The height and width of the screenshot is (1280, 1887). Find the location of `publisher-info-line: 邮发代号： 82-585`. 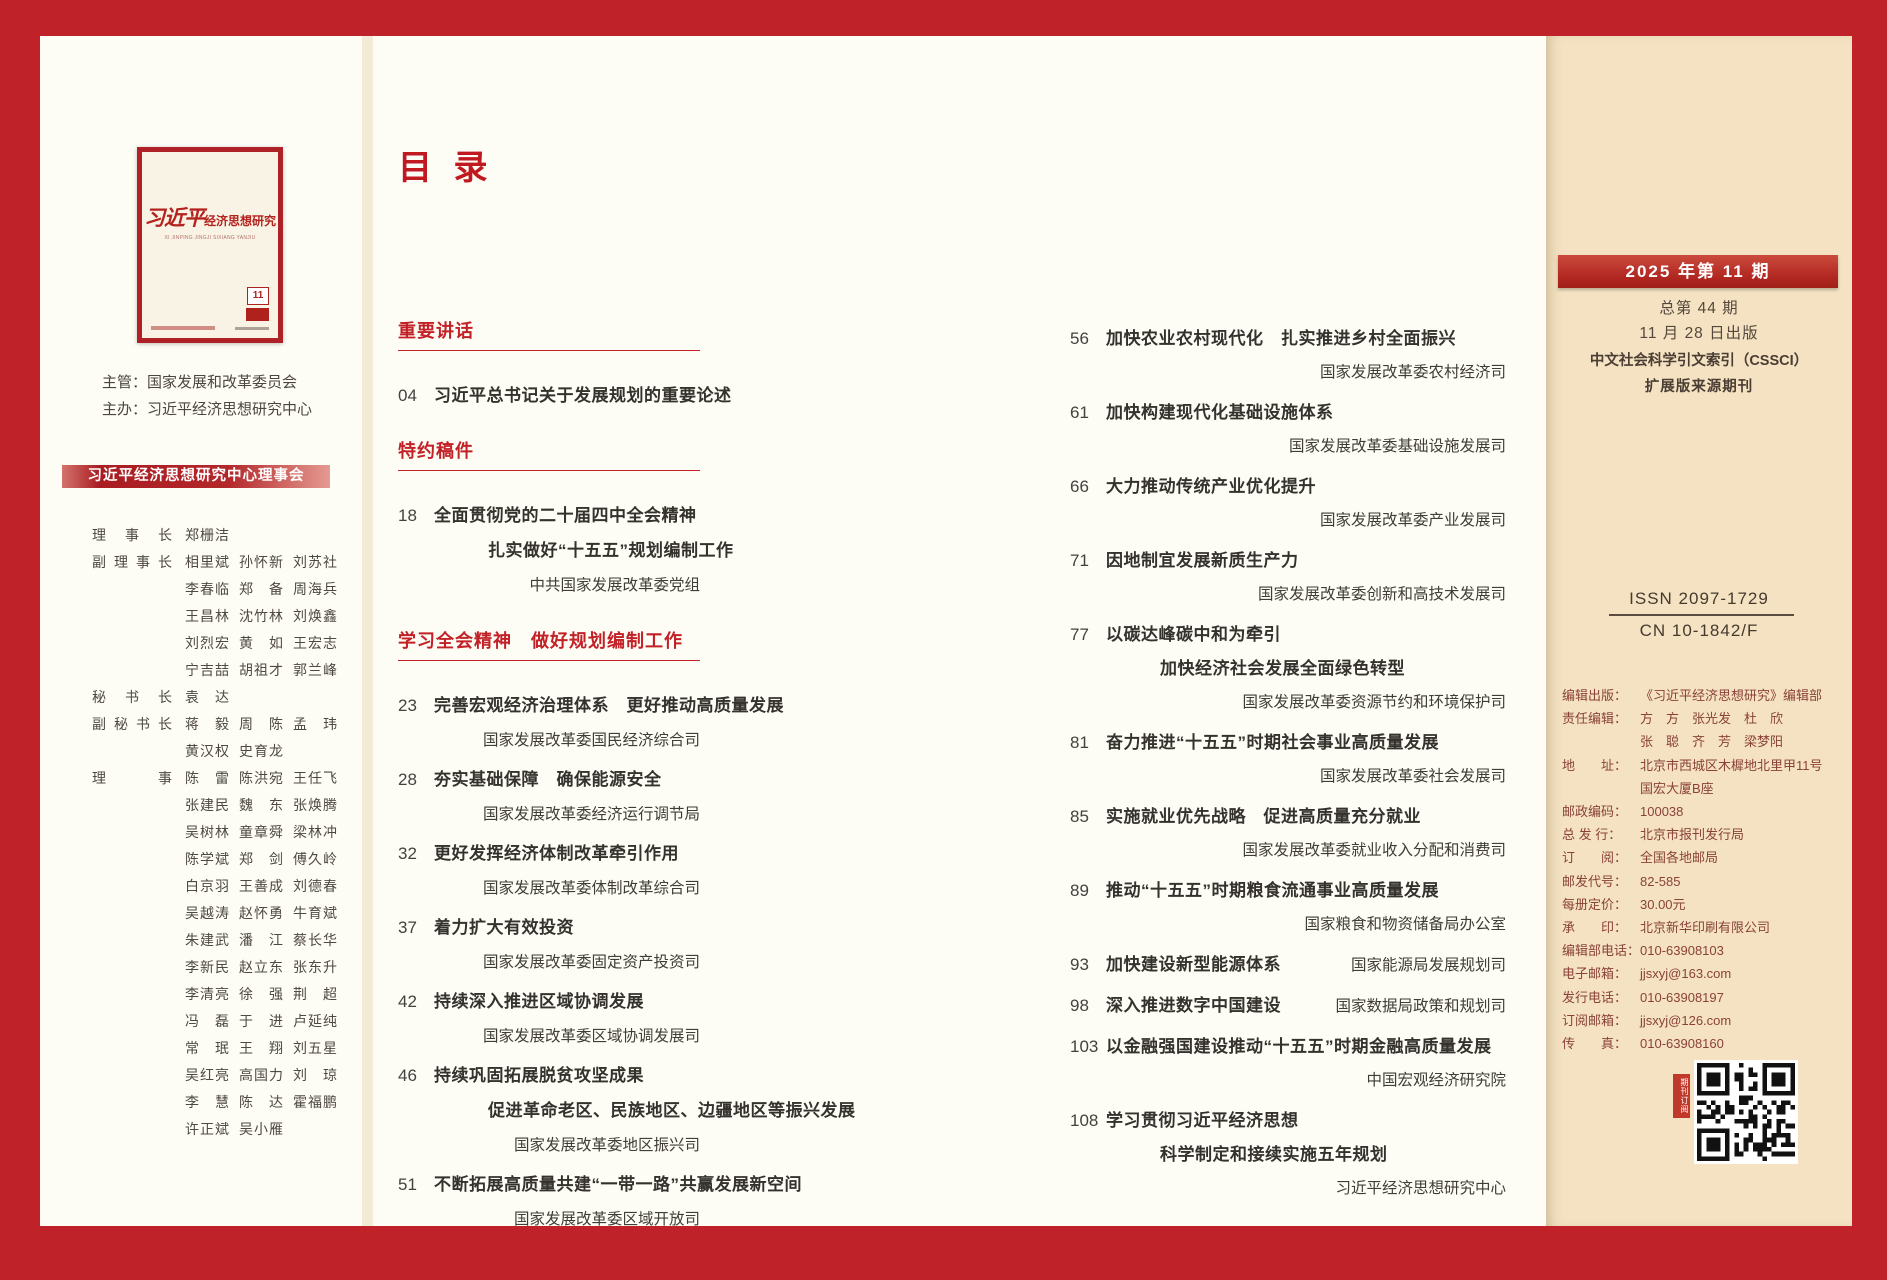

publisher-info-line: 邮发代号： 82-585 is located at coordinates (1705, 881).